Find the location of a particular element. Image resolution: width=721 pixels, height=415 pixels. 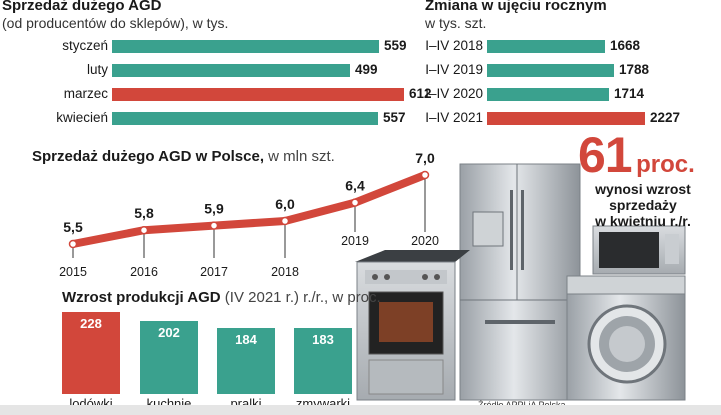

line-x-tick: 2015 is located at coordinates (73, 272).